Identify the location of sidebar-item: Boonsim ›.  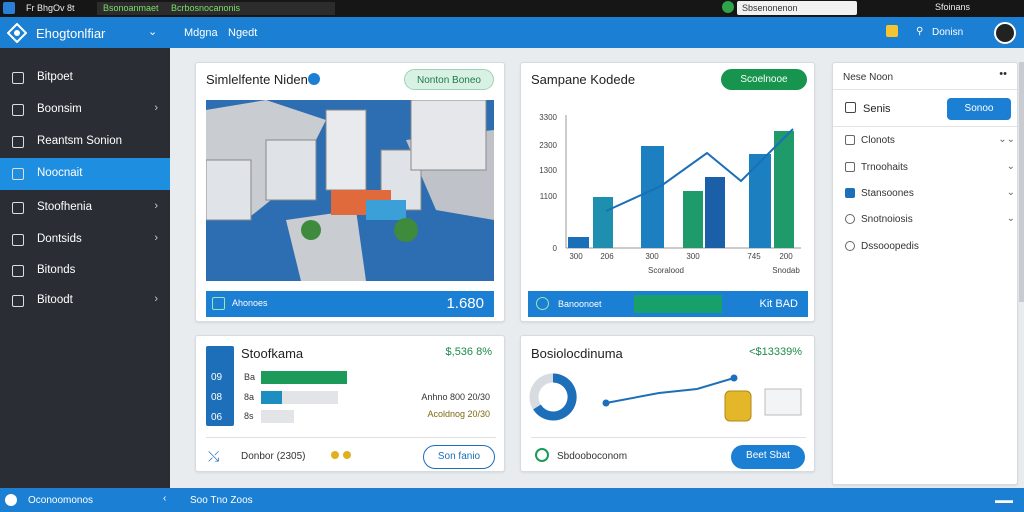
(85, 110).